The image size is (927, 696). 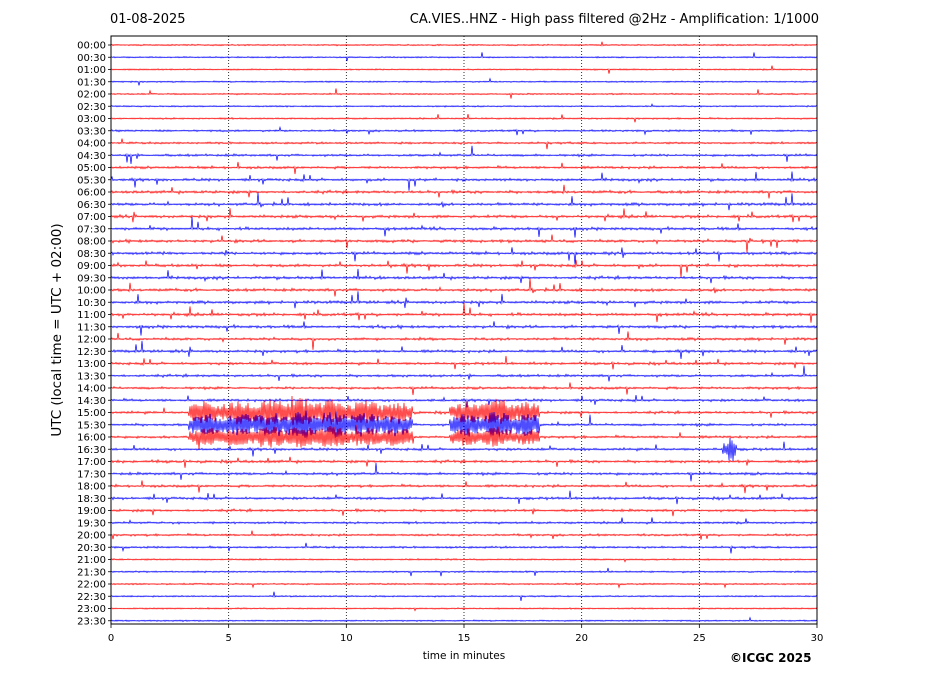 What do you see at coordinates (464, 521) in the screenshot?
I see `trace-1930` at bounding box center [464, 521].